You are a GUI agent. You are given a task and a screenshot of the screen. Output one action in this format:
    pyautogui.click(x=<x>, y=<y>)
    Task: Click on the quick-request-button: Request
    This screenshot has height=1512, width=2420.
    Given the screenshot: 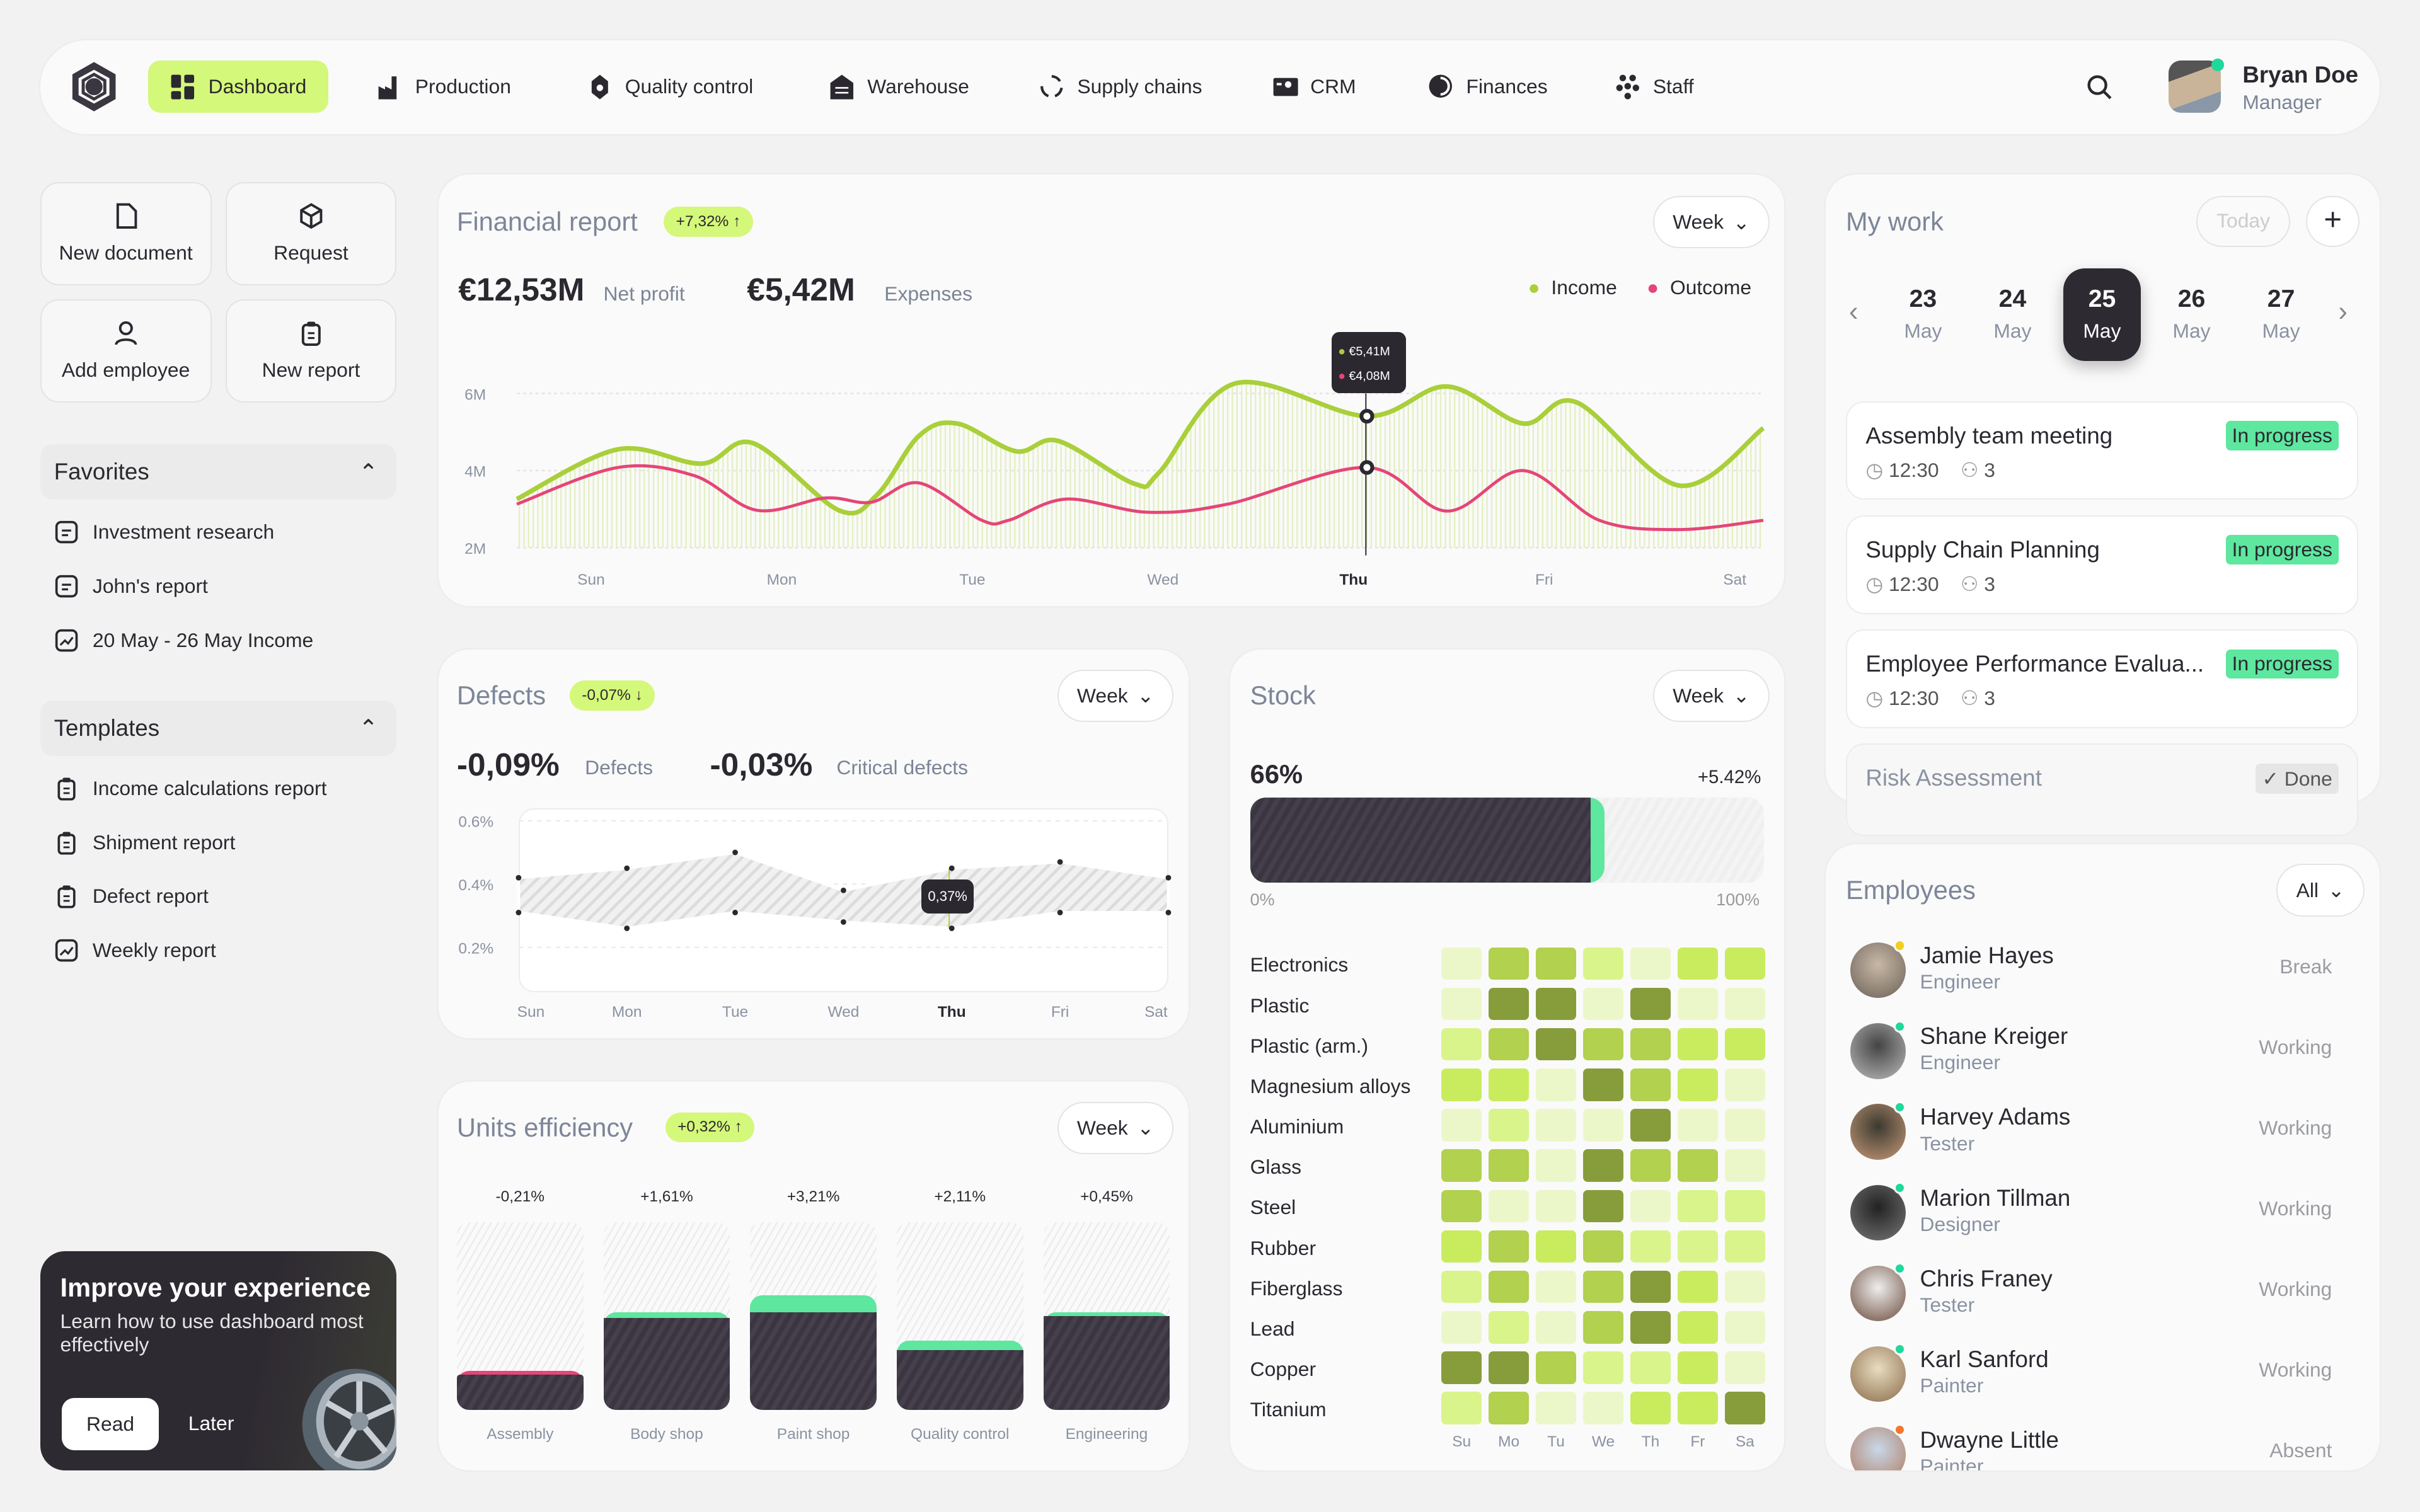 What is the action you would take?
    pyautogui.click(x=311, y=233)
    